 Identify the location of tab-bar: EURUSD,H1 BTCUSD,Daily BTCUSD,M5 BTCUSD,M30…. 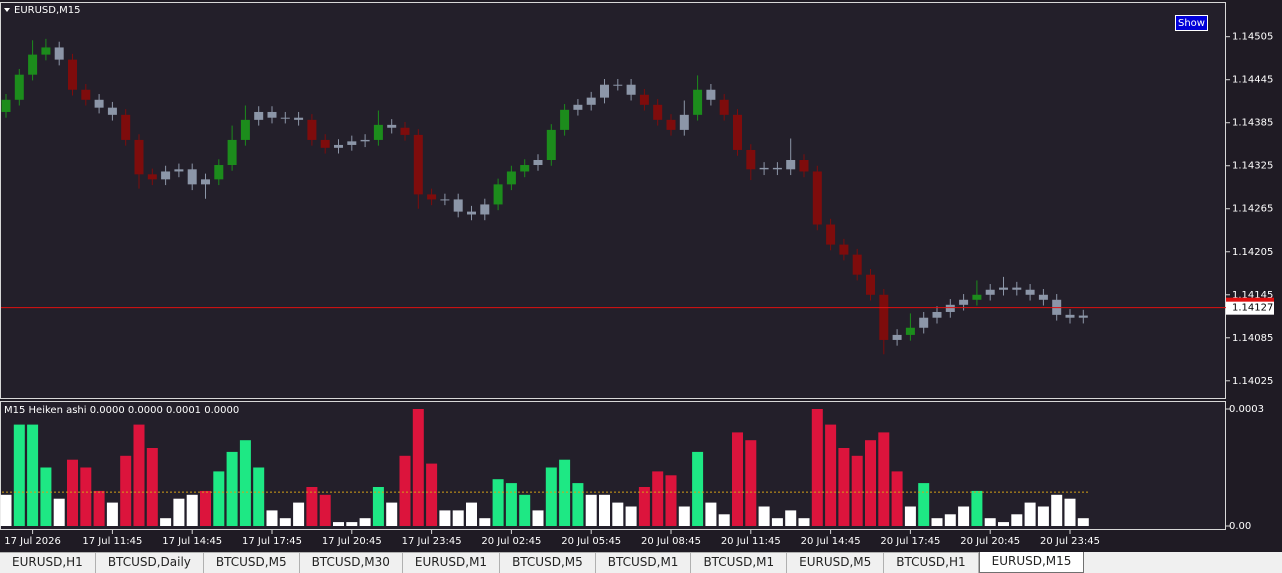
(641, 562).